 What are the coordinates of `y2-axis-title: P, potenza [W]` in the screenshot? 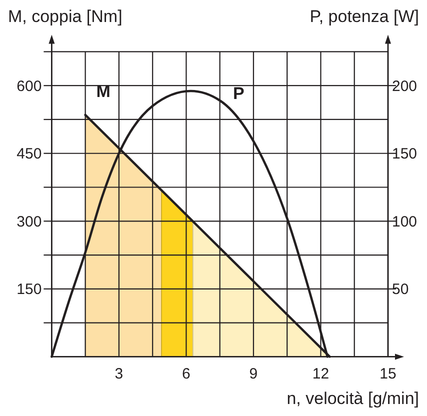 It's located at (364, 16).